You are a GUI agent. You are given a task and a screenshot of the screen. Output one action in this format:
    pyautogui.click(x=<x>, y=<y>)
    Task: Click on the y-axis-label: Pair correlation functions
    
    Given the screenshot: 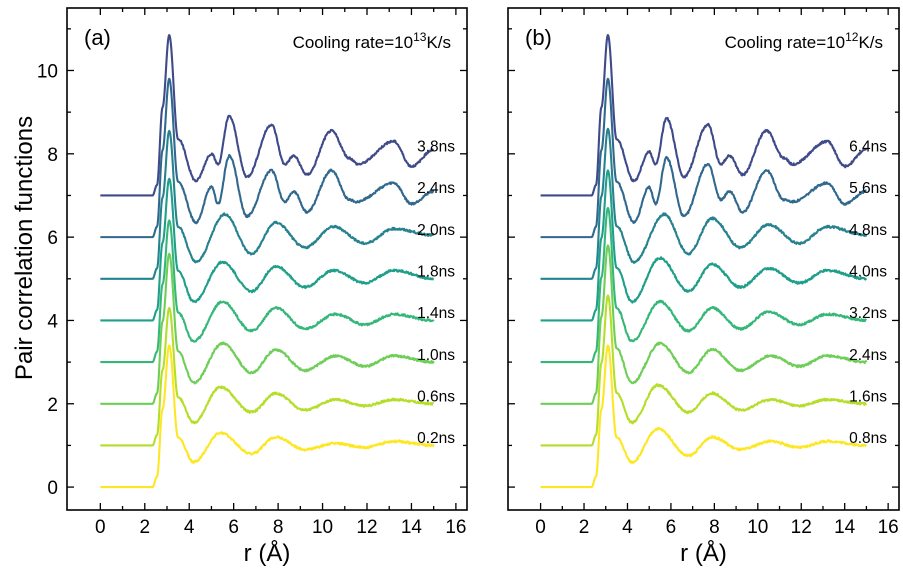 What is the action you would take?
    pyautogui.click(x=24, y=248)
    